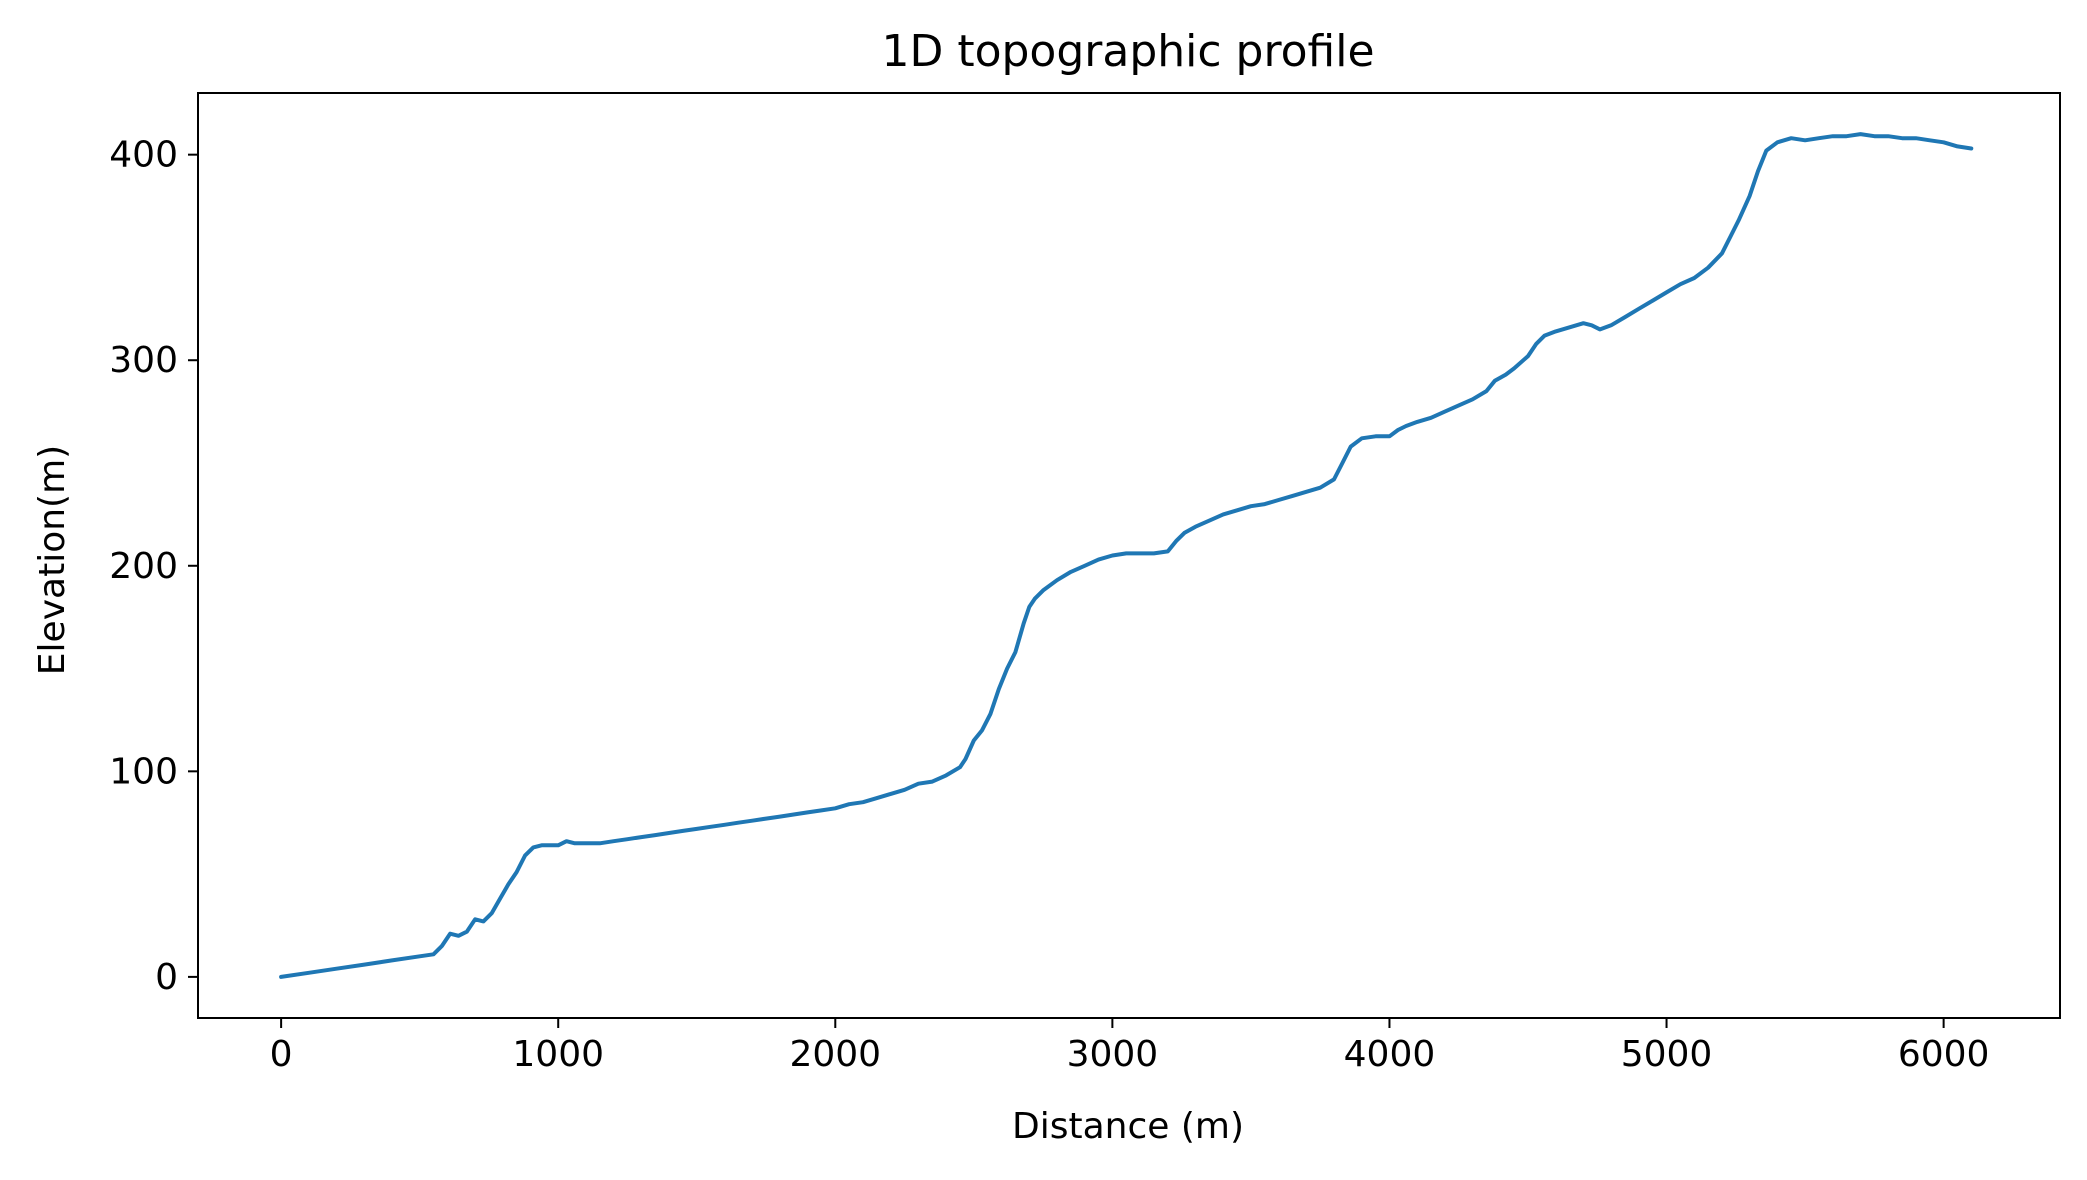 The width and height of the screenshot is (2087, 1180). What do you see at coordinates (143, 771) in the screenshot?
I see `y-tick-label: 100` at bounding box center [143, 771].